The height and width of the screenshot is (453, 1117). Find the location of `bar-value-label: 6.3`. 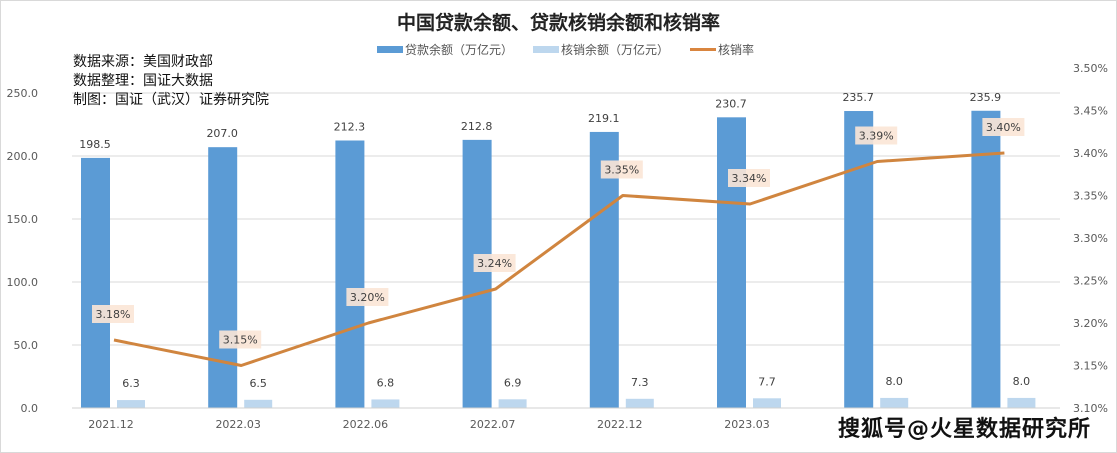

bar-value-label: 6.3 is located at coordinates (131, 383).